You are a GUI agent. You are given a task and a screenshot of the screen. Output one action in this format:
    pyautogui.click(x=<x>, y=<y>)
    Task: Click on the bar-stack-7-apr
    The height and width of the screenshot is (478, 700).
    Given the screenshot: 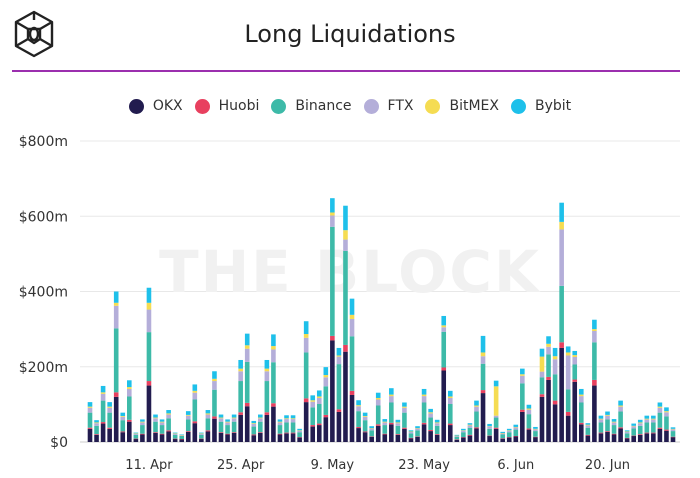 What is the action you would take?
    pyautogui.click(x=123, y=427)
    